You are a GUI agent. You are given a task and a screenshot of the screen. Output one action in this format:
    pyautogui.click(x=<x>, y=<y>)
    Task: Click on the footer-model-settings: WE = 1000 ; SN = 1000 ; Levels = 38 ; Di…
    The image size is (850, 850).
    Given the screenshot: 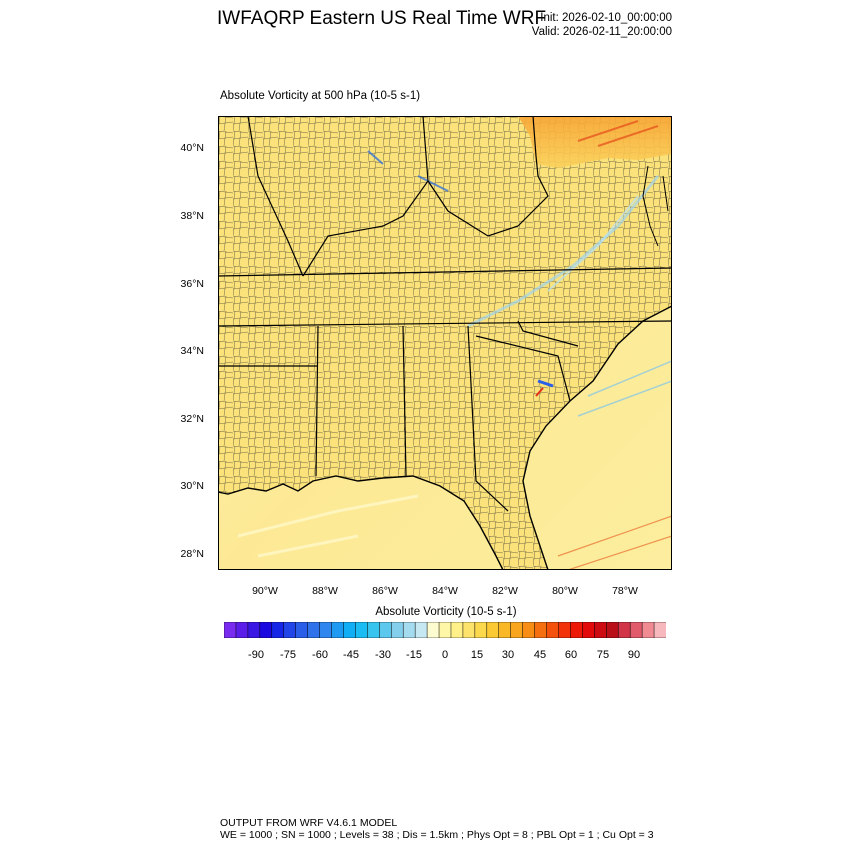 What is the action you would take?
    pyautogui.click(x=437, y=835)
    